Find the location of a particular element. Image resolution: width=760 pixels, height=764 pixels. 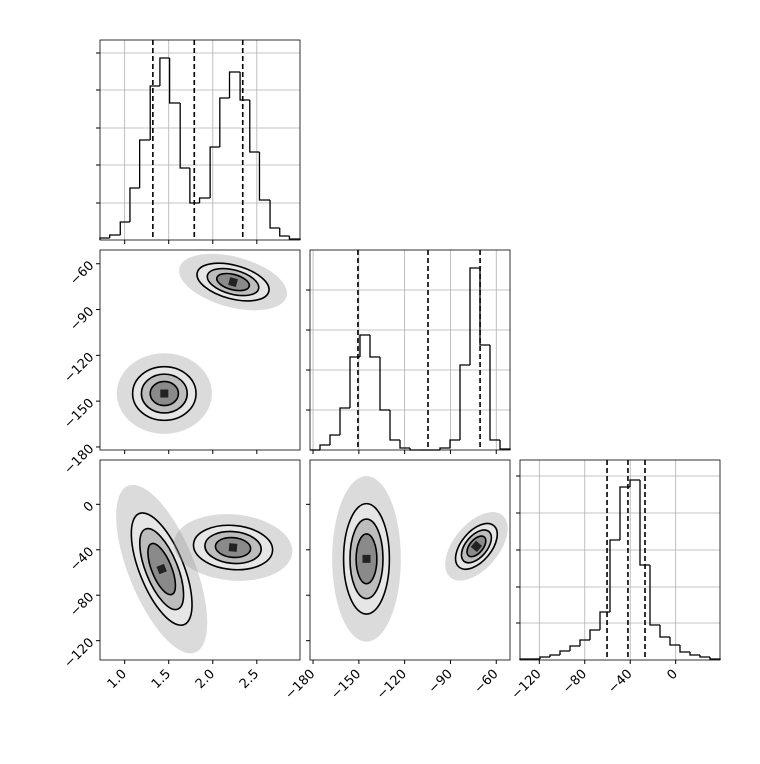

y-tick-label: −40 is located at coordinates (82, 559).